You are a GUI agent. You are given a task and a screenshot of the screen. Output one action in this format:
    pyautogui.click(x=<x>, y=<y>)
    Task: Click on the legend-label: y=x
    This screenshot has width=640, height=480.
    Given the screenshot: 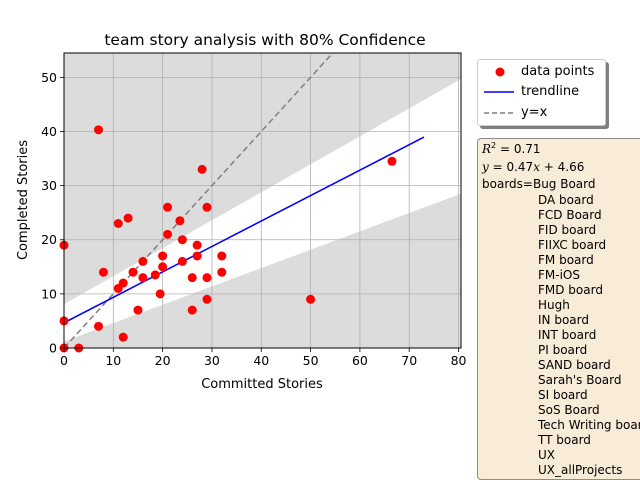 What is the action you would take?
    pyautogui.click(x=534, y=112)
    